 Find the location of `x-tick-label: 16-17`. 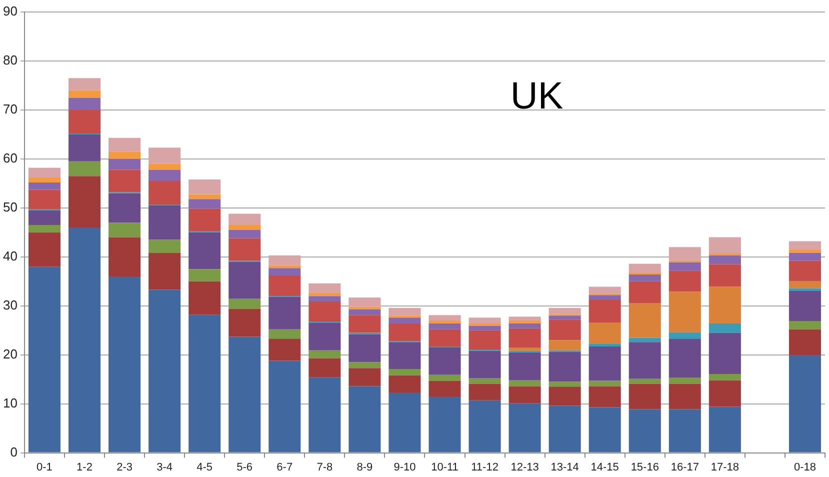

x-tick-label: 16-17 is located at coordinates (684, 467).